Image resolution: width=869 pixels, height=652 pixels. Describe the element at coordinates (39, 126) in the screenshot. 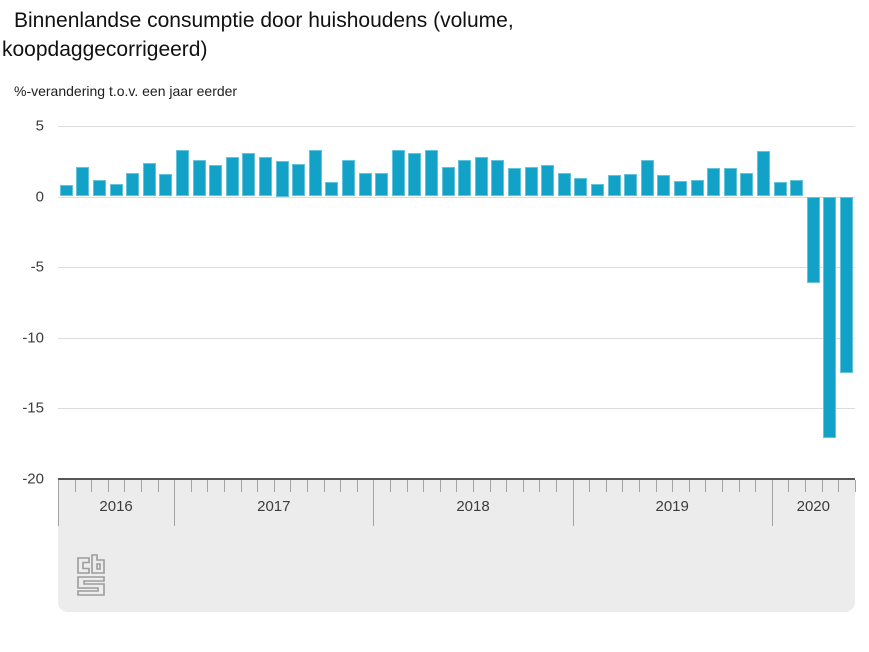

I see `y-tick-label: 5` at that location.